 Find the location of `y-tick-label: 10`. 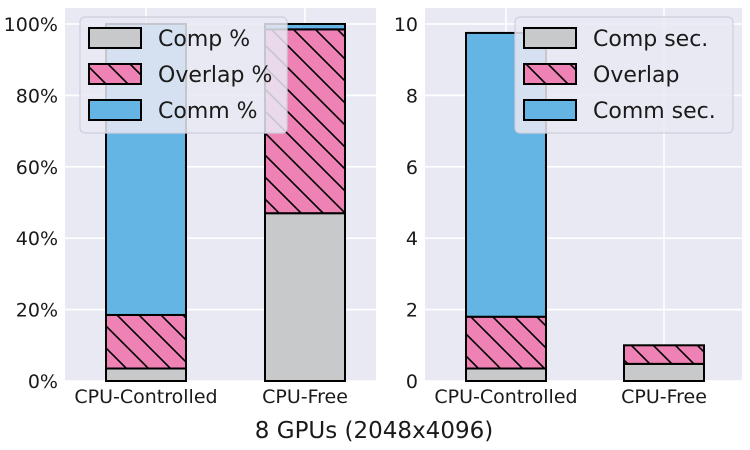

y-tick-label: 10 is located at coordinates (406, 25).